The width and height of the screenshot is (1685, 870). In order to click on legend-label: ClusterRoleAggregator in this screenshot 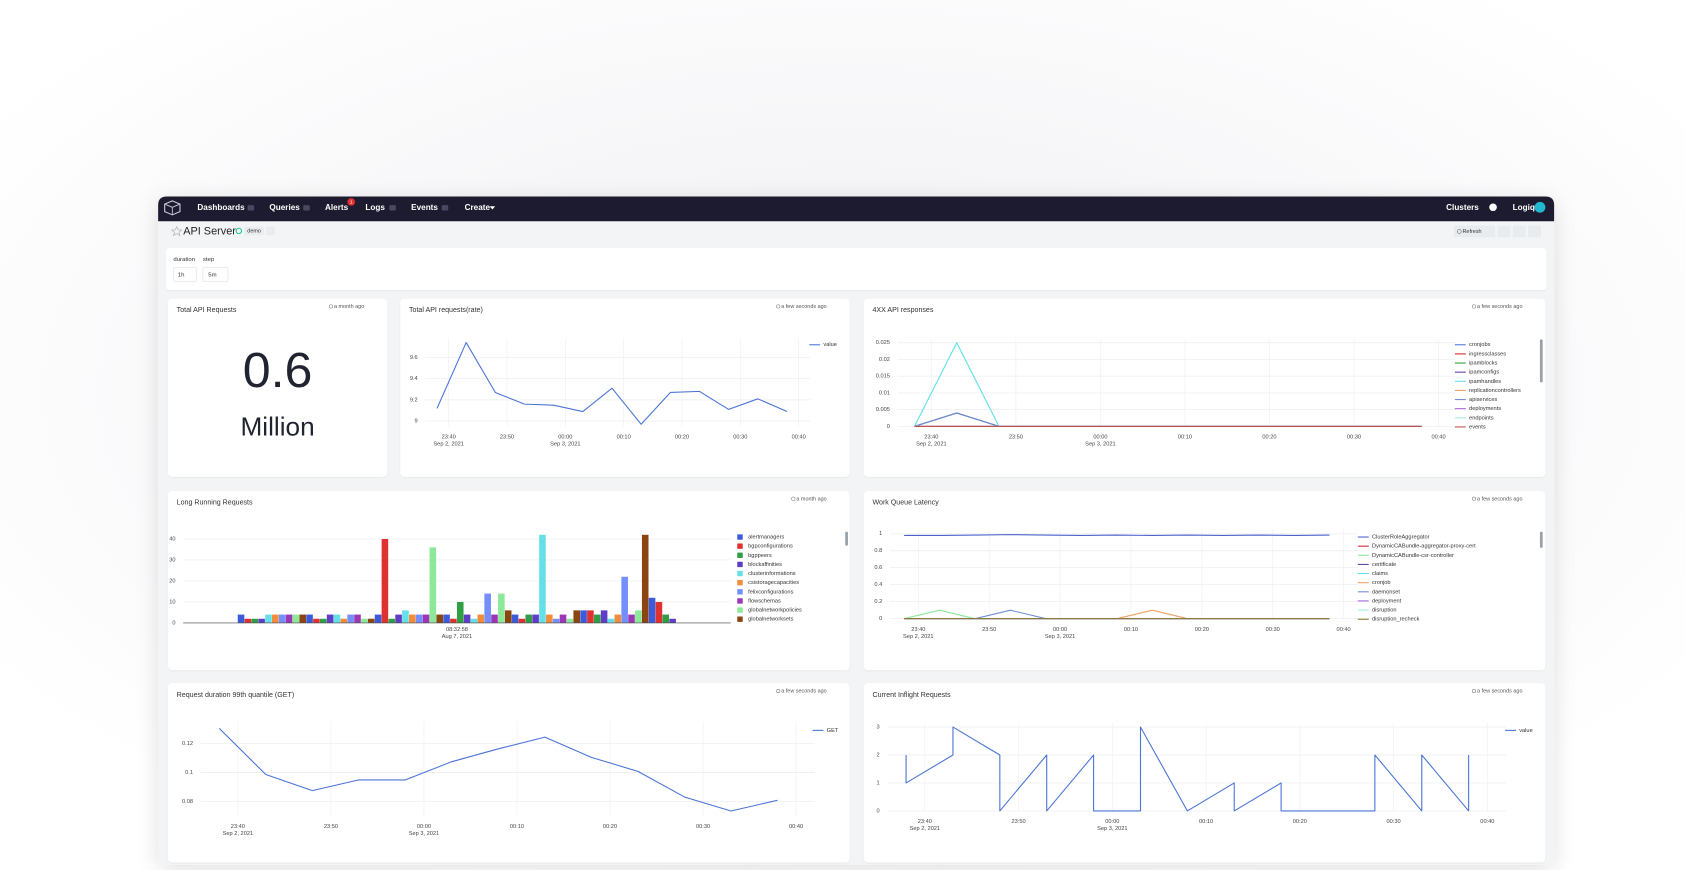, I will do `click(1401, 538)`.